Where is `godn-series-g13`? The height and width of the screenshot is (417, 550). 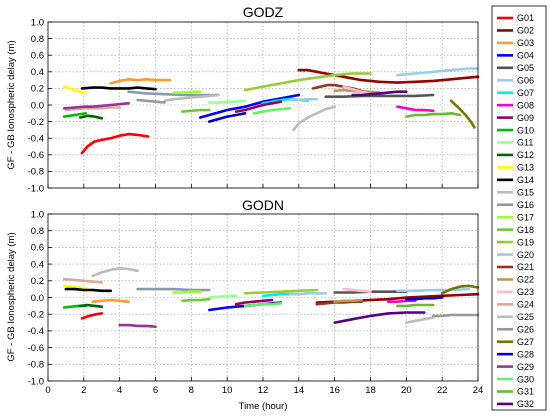
godn-series-g13 is located at coordinates (74, 287).